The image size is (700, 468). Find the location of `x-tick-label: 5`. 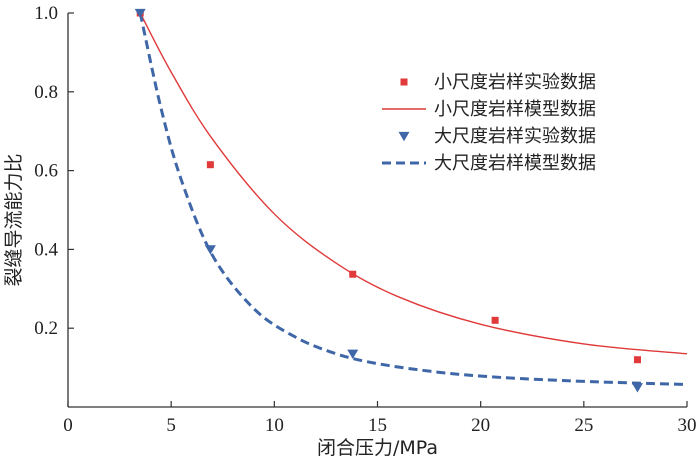

x-tick-label: 5 is located at coordinates (171, 425).